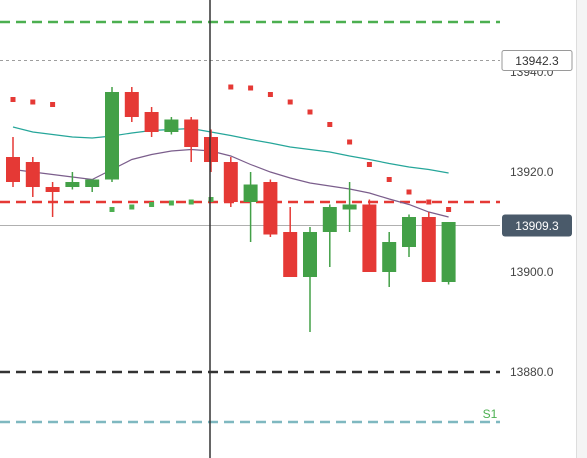 This screenshot has height=458, width=587. I want to click on moving-average-lines, so click(230, 172).